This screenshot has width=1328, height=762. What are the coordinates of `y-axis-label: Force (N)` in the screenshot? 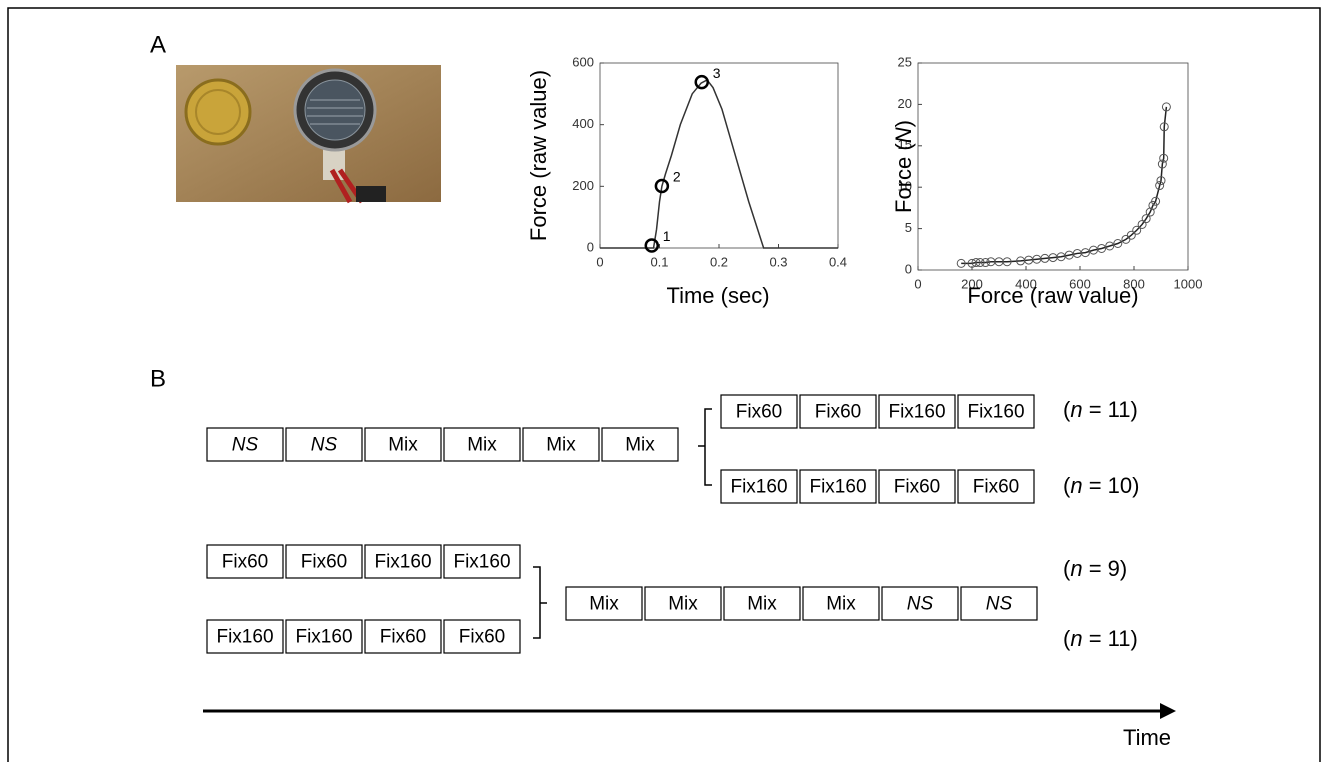 It's located at (903, 166).